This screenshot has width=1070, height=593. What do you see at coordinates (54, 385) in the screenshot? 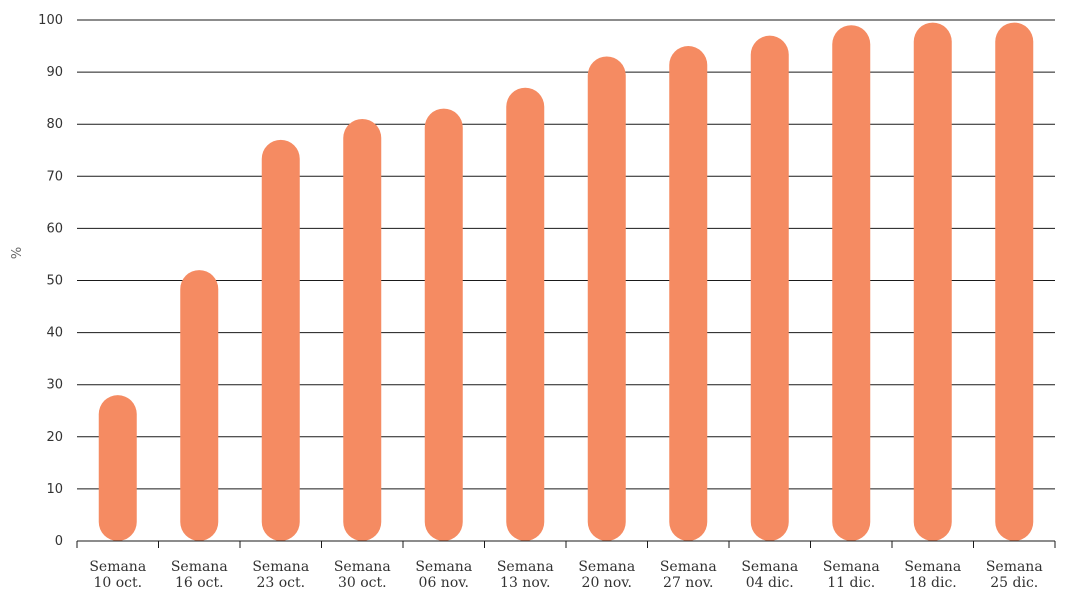
I see `y-tick-label: 30` at bounding box center [54, 385].